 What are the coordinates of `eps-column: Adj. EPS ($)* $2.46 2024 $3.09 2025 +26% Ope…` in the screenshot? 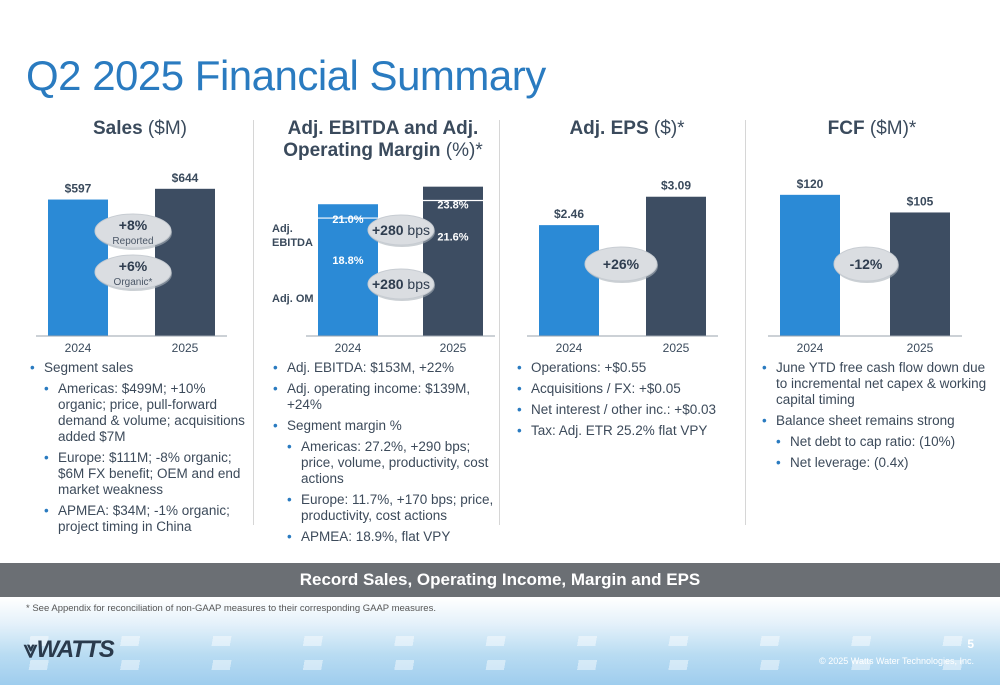 It's located at (627, 323).